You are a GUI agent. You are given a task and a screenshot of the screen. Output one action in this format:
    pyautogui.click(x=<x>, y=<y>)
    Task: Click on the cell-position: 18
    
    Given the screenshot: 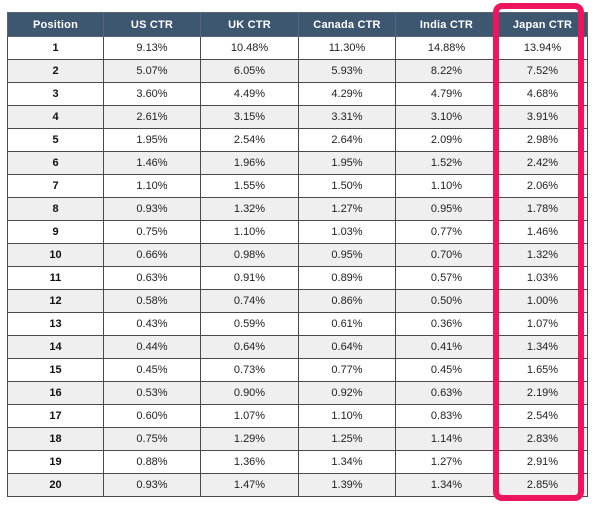 What is the action you would take?
    pyautogui.click(x=55, y=439)
    